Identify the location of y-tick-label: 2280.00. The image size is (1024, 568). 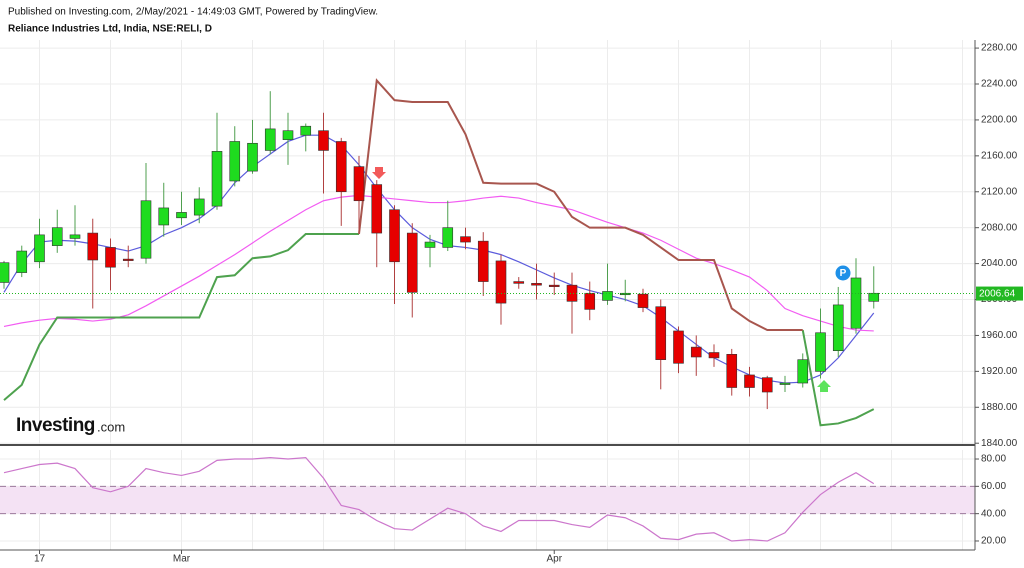
(999, 48).